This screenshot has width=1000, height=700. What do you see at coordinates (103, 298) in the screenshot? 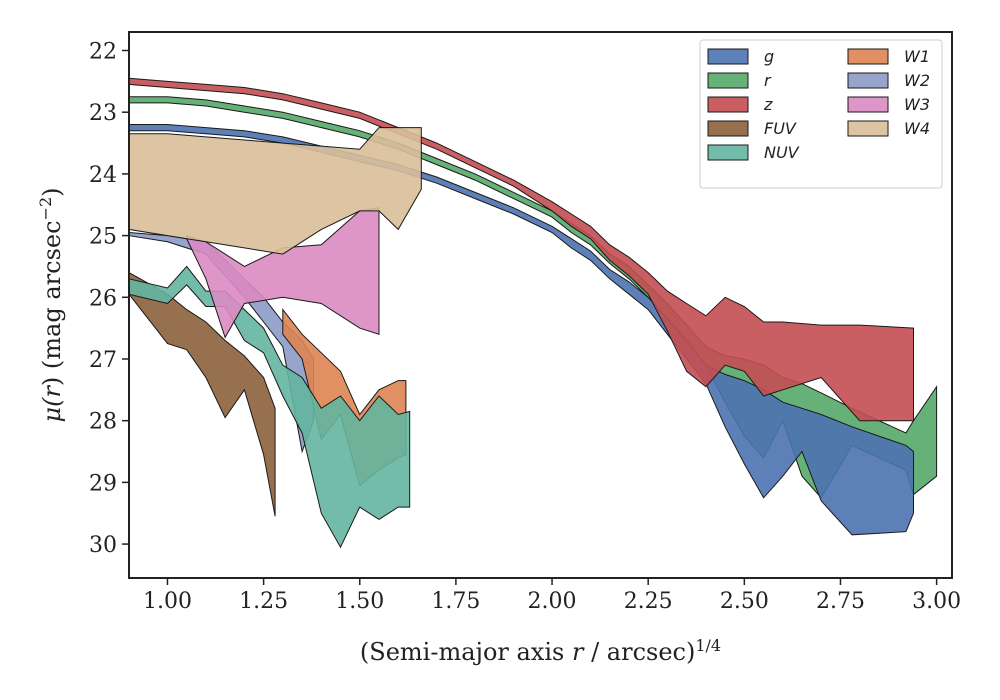
I see `y-tick-label: 26` at bounding box center [103, 298].